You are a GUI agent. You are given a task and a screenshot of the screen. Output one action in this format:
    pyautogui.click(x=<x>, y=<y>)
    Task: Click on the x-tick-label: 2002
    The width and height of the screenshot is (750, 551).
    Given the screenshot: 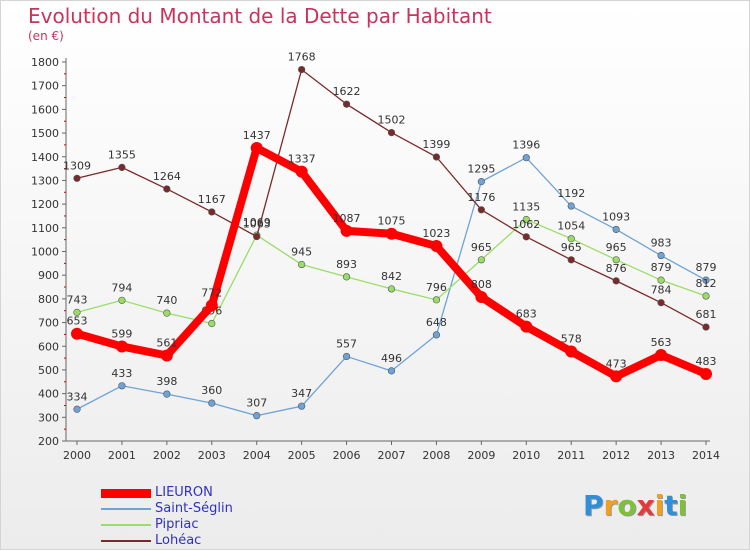 What is the action you would take?
    pyautogui.click(x=167, y=455)
    